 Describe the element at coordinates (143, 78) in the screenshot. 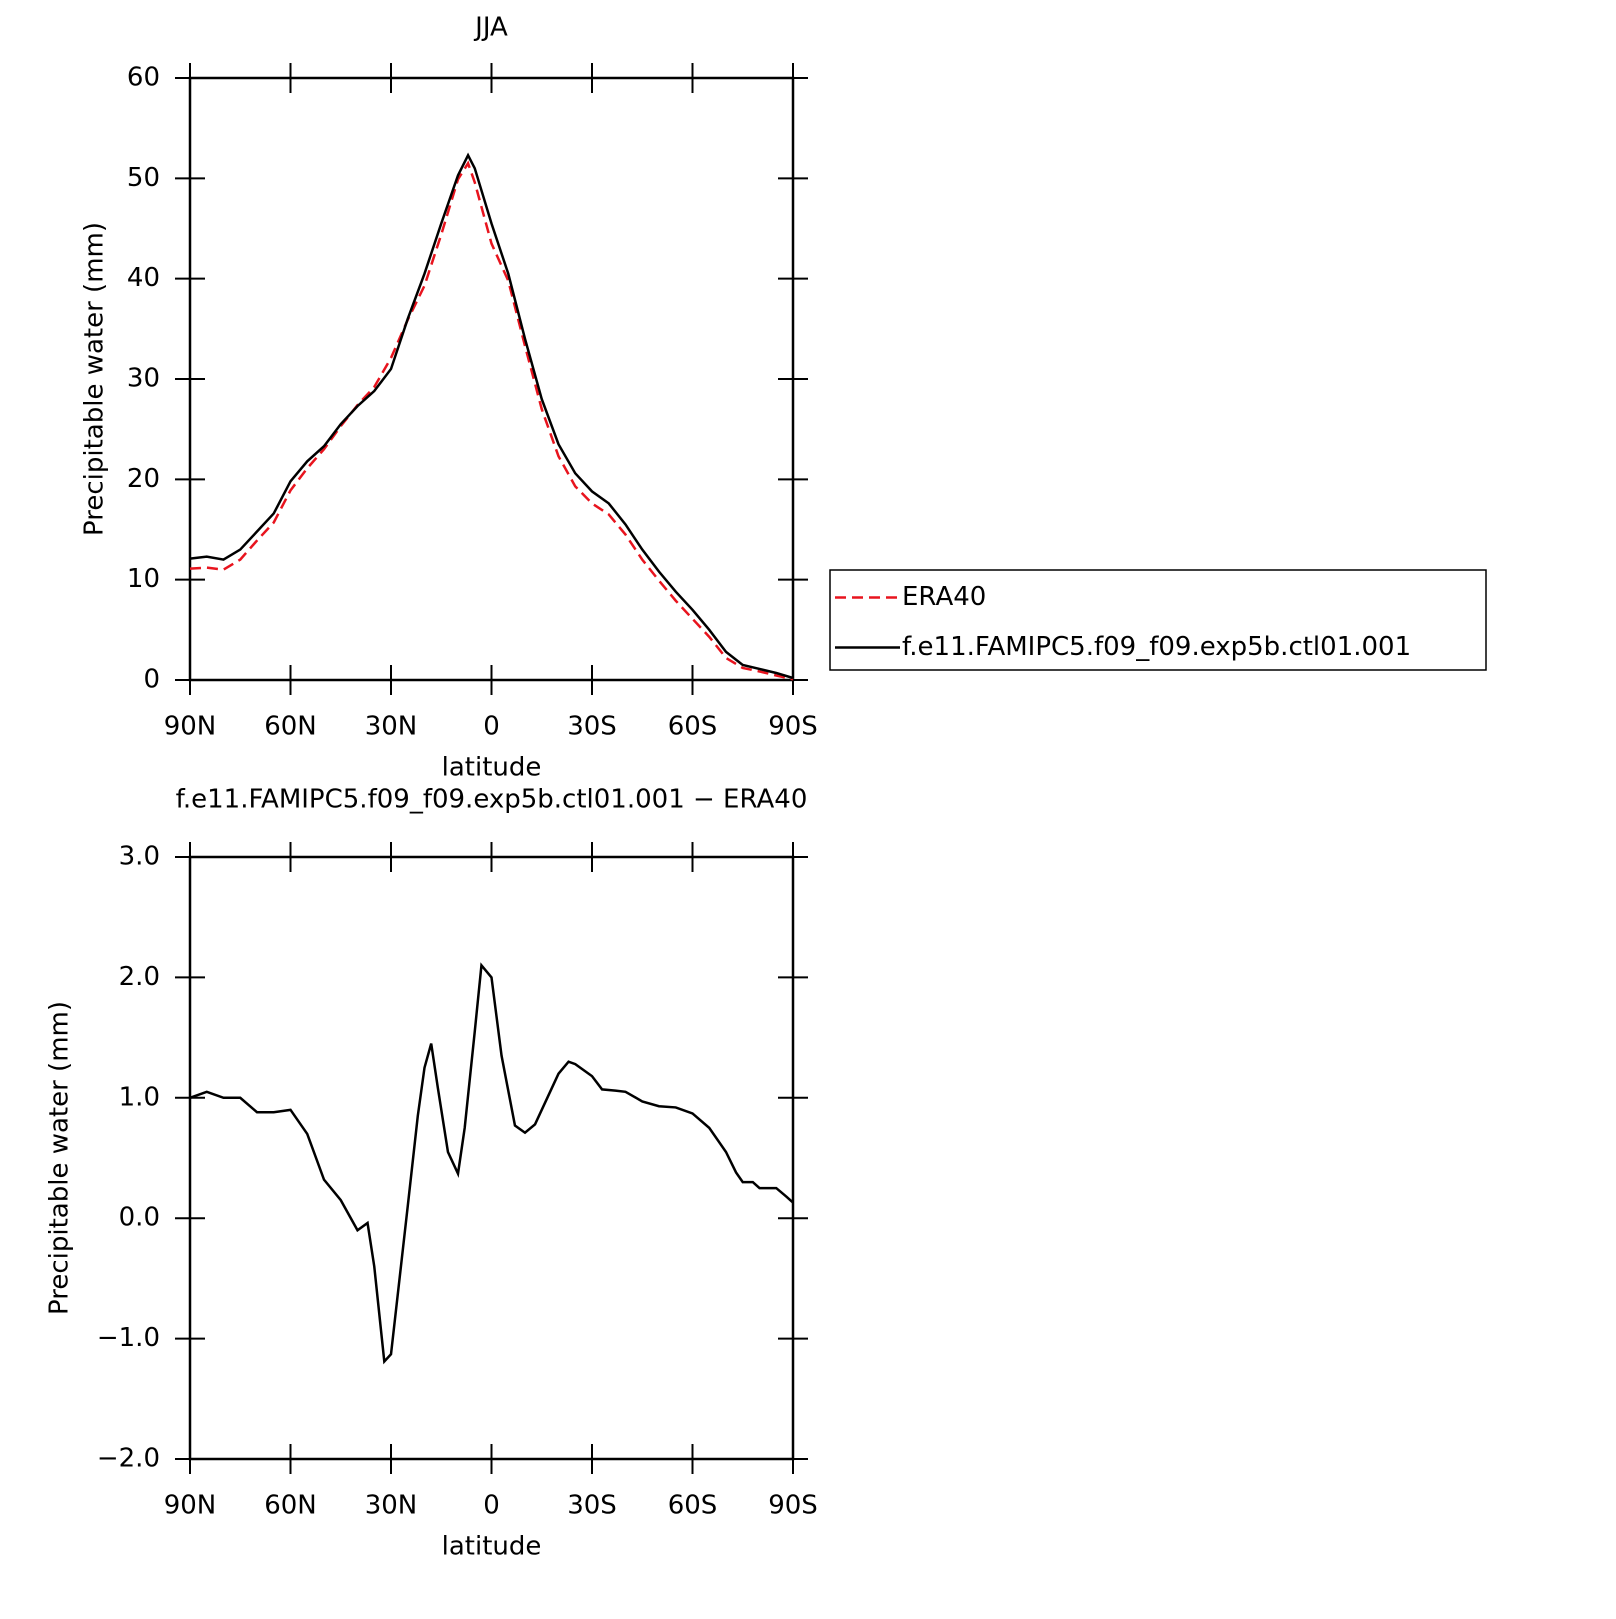

I see `y-tick-label: 60` at that location.